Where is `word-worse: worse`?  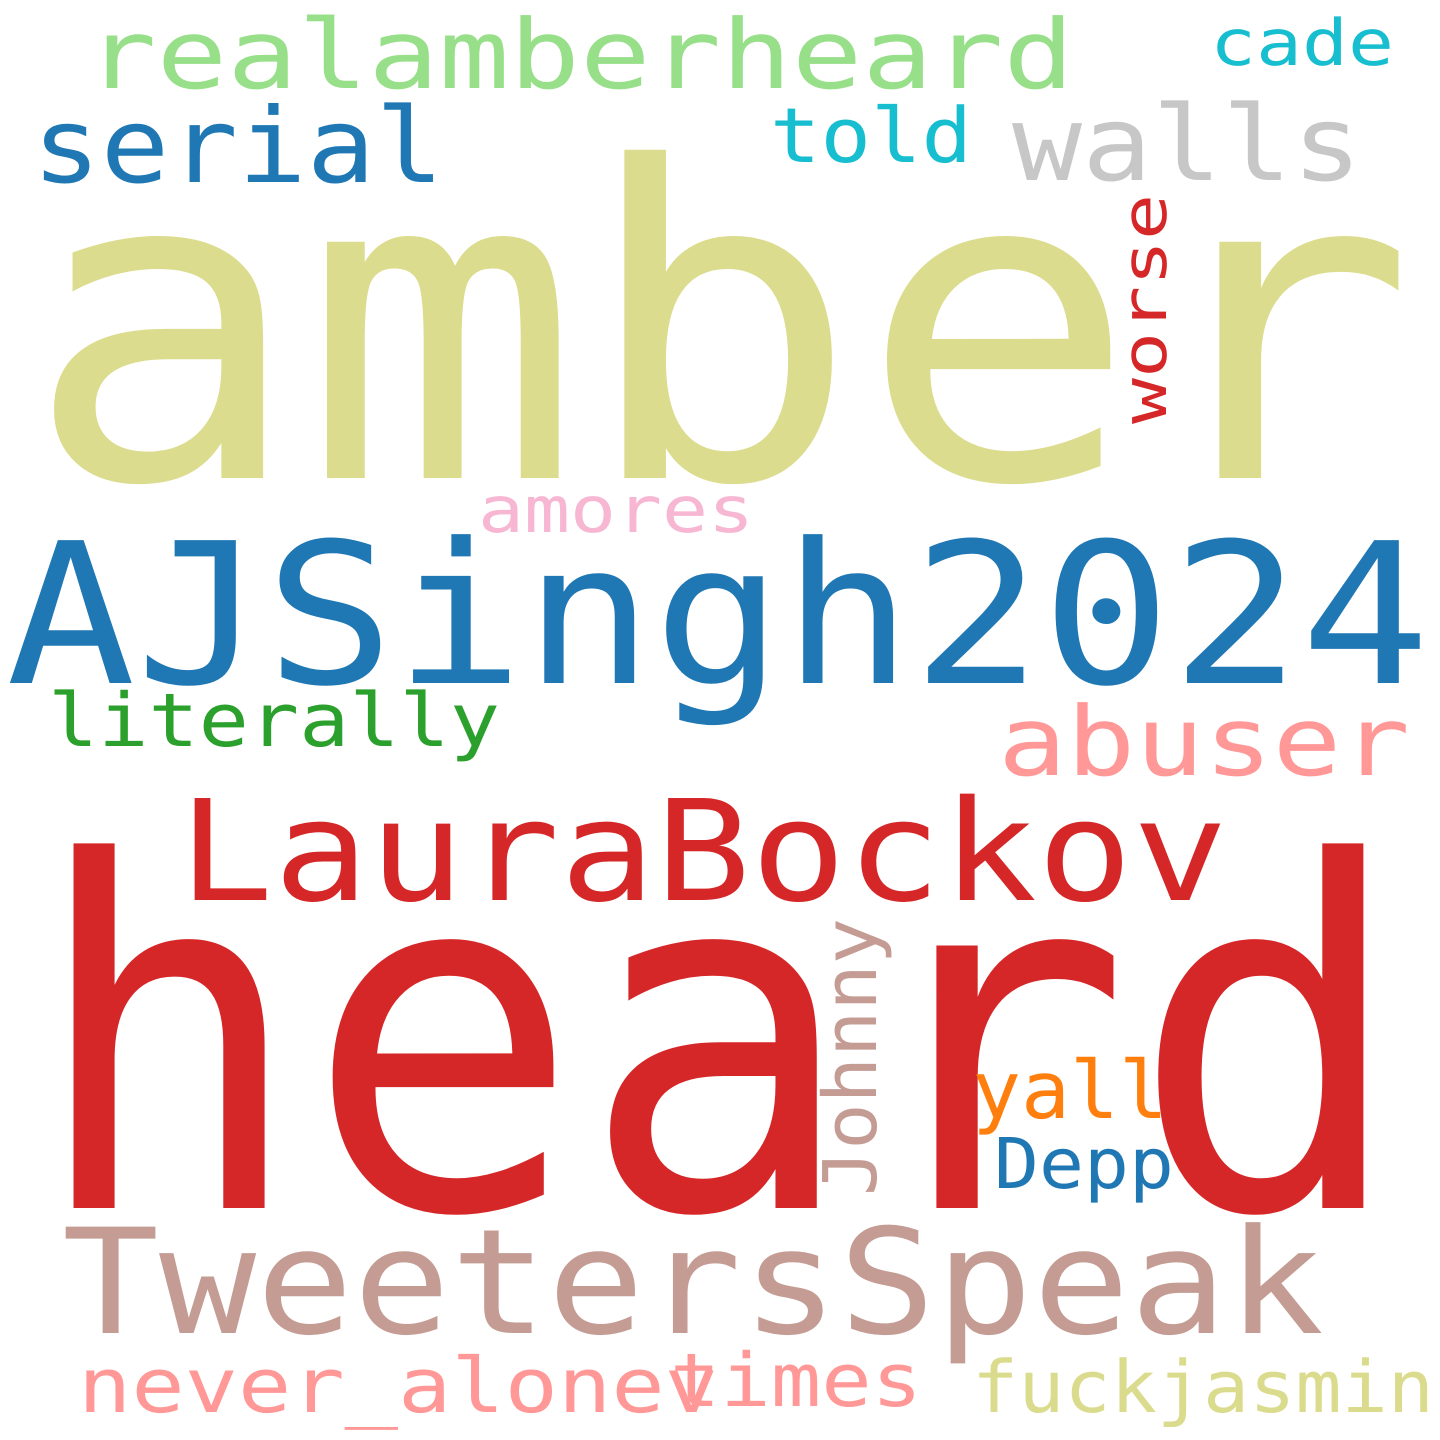
word-worse: worse is located at coordinates (1144, 309).